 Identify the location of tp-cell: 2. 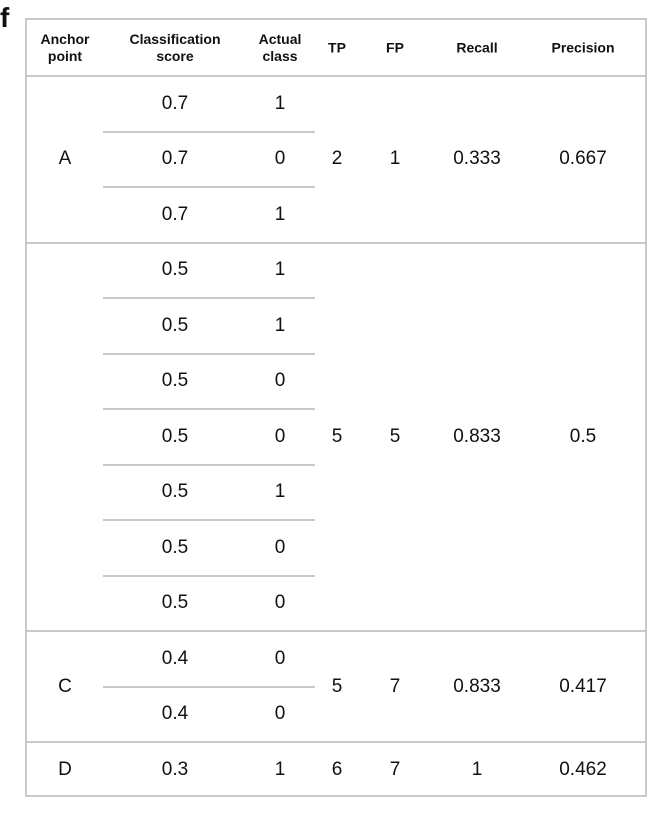
(337, 159).